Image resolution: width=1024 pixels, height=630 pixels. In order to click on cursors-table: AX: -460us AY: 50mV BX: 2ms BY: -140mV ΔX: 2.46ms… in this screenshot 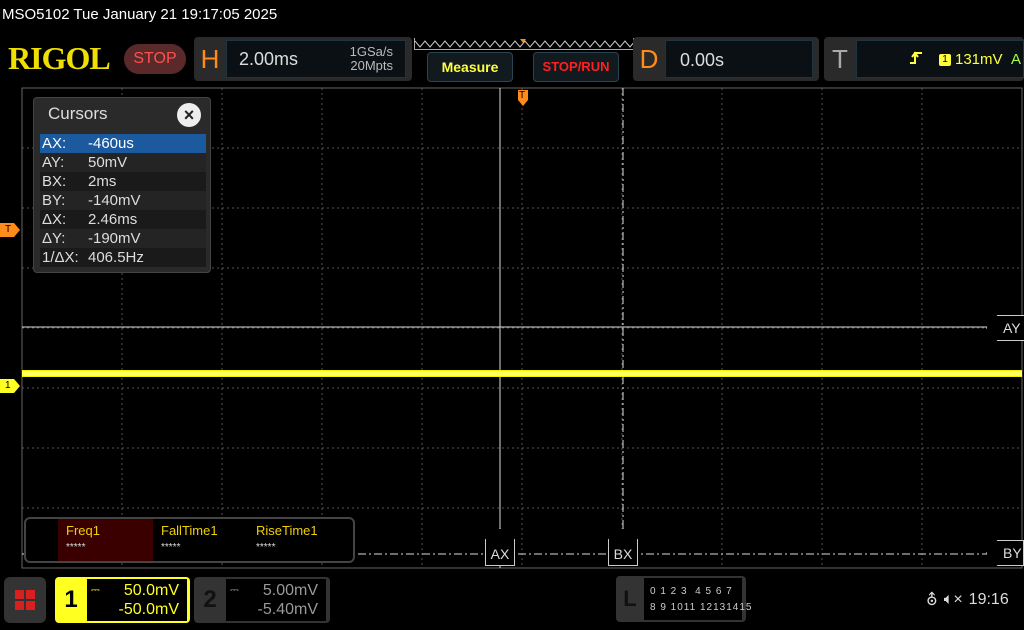, I will do `click(123, 200)`.